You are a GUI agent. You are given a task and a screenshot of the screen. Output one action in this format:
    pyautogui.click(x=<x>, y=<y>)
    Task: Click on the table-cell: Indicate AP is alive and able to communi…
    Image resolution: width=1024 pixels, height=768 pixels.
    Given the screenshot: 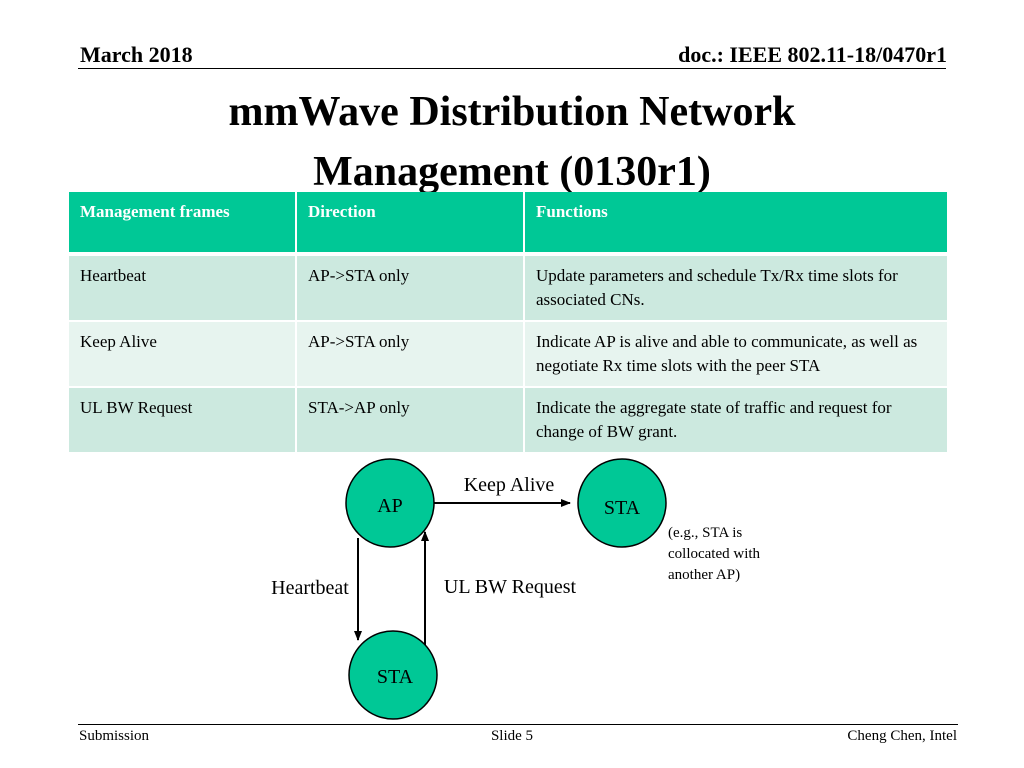 What is the action you would take?
    pyautogui.click(x=735, y=354)
    